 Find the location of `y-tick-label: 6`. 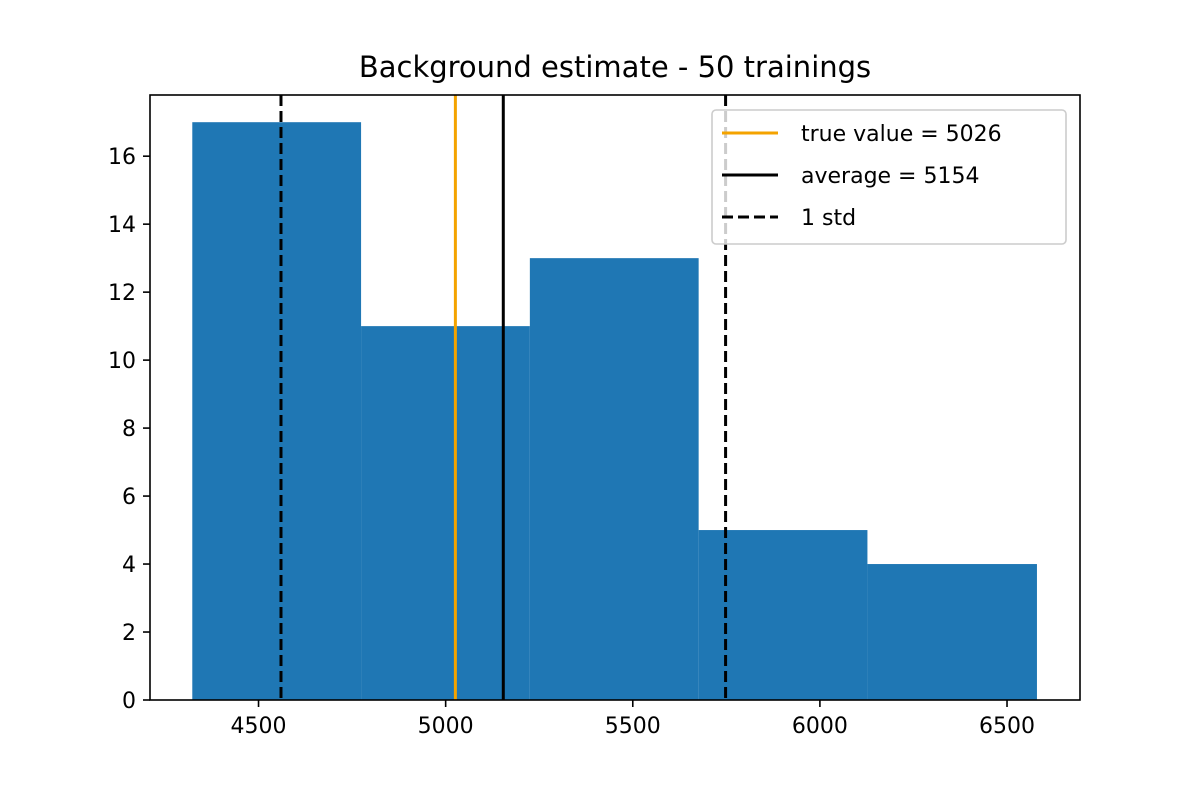

y-tick-label: 6 is located at coordinates (129, 497).